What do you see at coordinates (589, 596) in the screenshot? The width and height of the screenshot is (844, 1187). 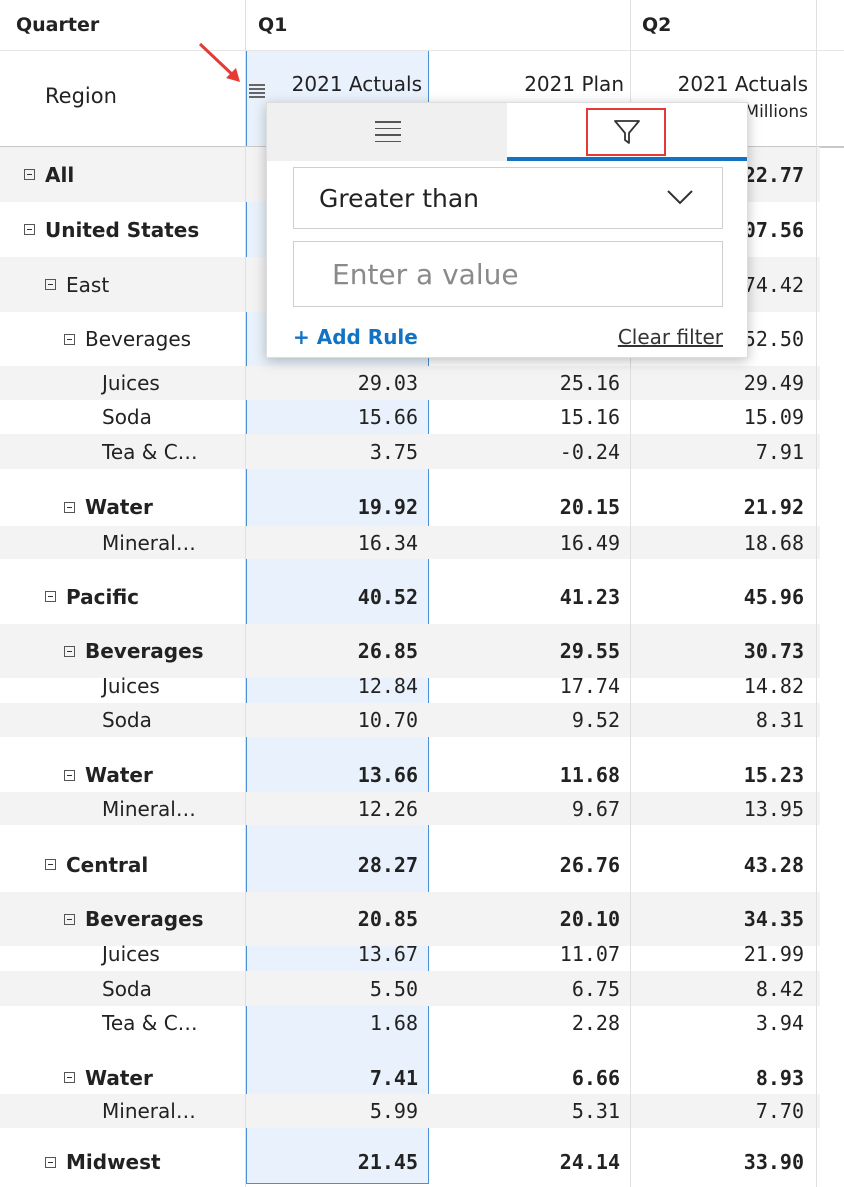 I see `value-cell: 41.23` at bounding box center [589, 596].